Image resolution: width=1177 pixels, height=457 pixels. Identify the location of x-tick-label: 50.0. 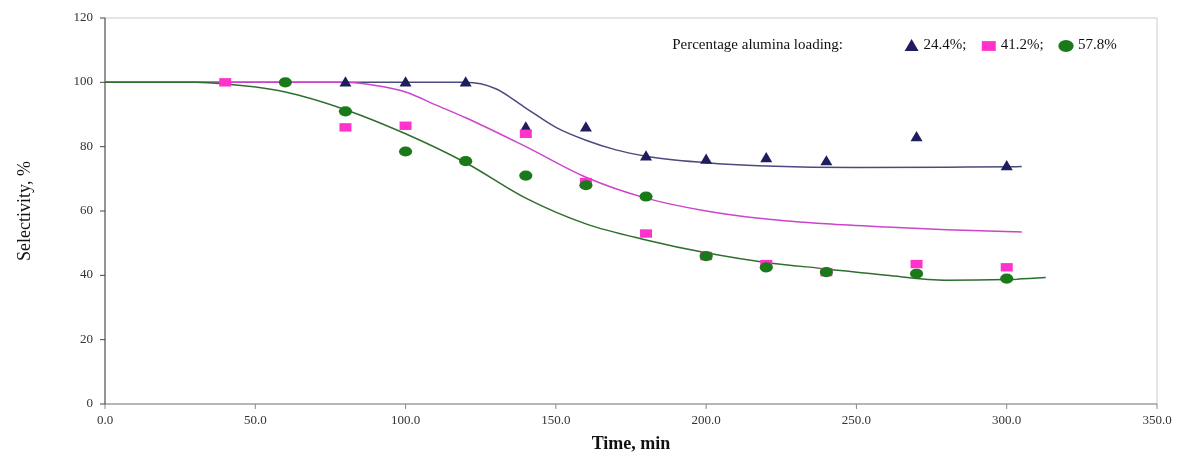
(255, 419).